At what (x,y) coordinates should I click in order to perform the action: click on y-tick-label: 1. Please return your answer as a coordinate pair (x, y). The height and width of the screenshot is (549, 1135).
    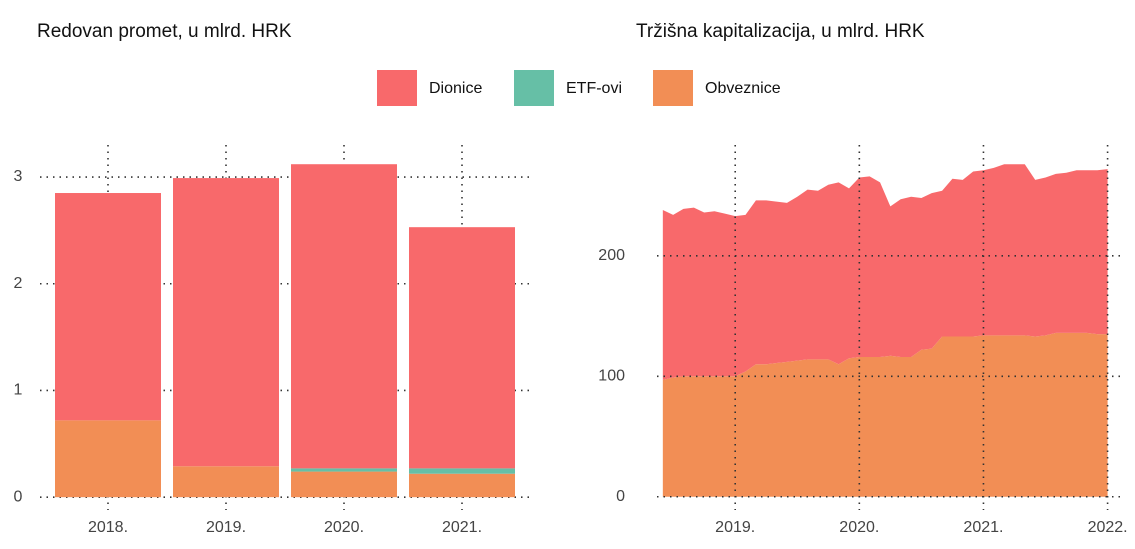
    Looking at the image, I should click on (18, 390).